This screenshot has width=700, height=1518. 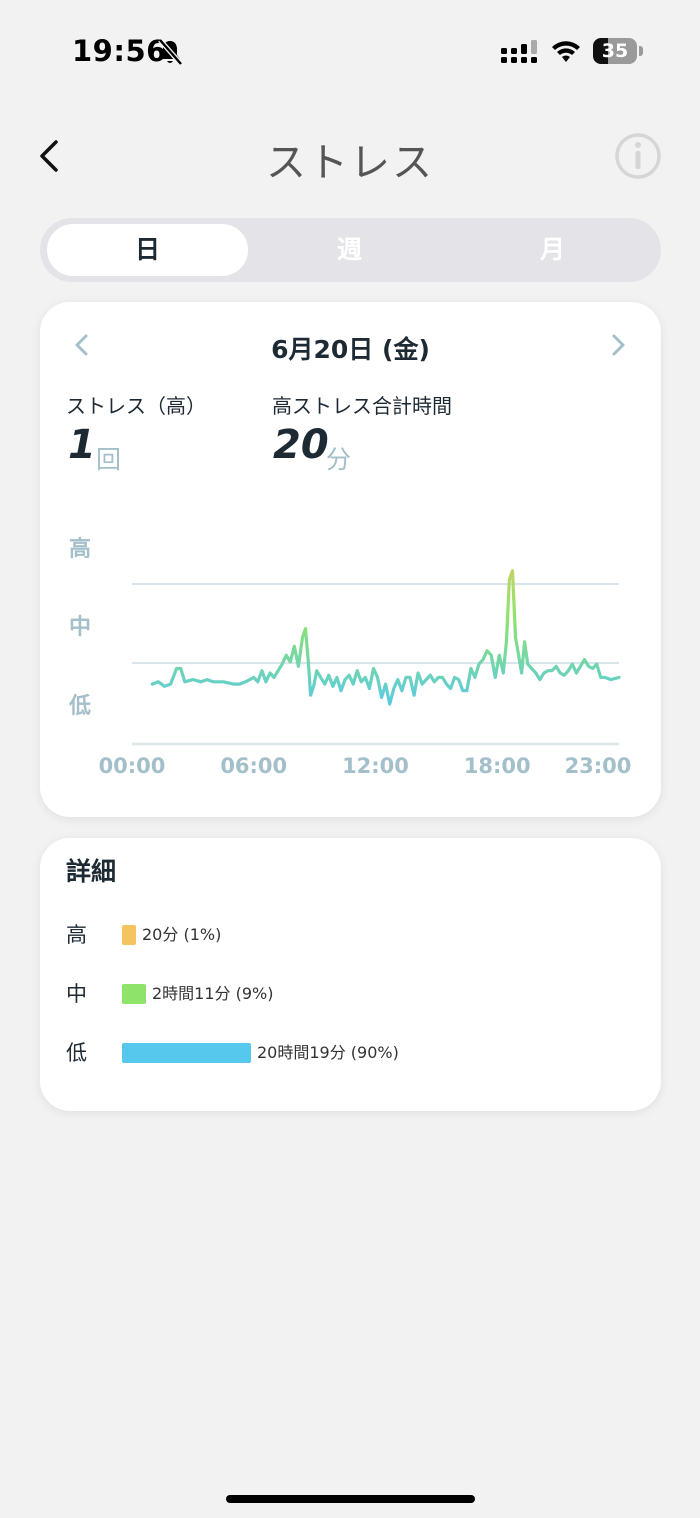 What do you see at coordinates (76, 1053) in the screenshot?
I see `detail-level-label: 低` at bounding box center [76, 1053].